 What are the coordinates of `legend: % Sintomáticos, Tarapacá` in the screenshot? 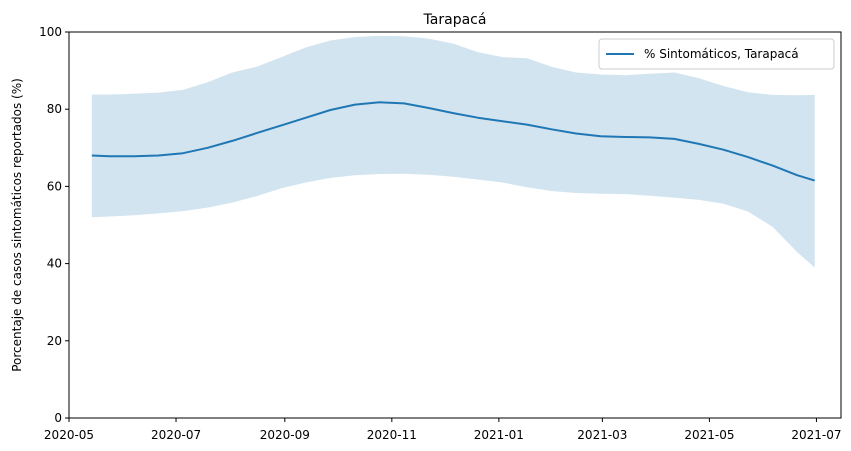 It's located at (716, 54).